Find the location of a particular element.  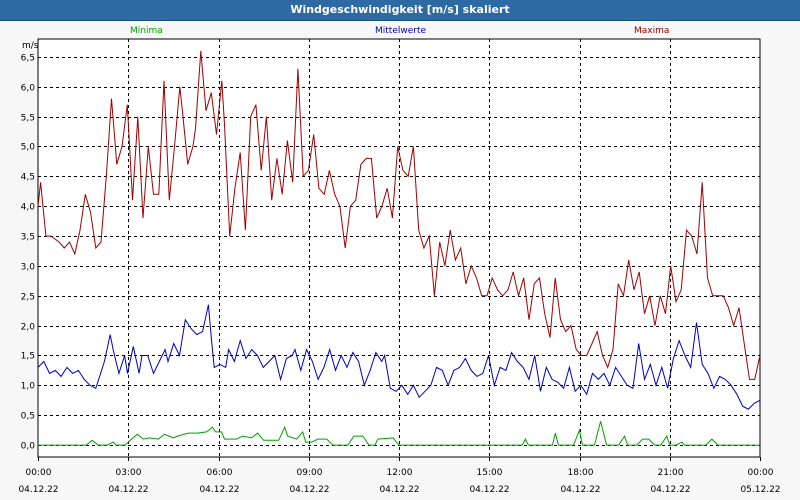

y-tick-label: 0,0 is located at coordinates (28, 447).